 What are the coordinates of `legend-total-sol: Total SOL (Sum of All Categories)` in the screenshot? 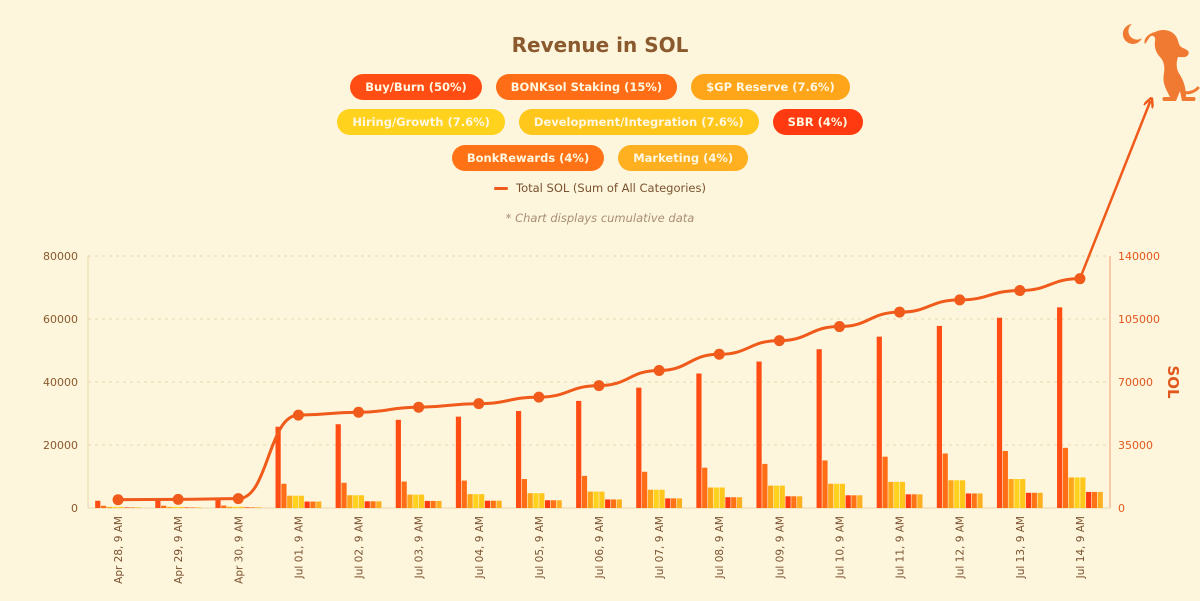 It's located at (600, 188).